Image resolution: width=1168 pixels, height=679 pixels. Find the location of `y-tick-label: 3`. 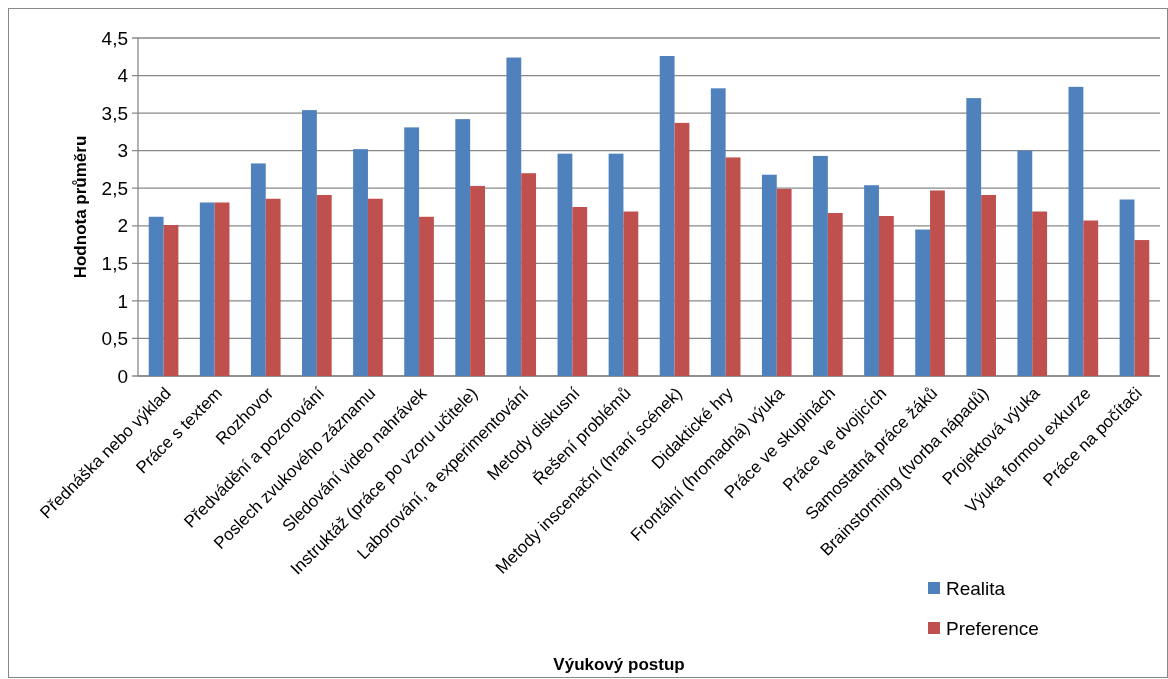

y-tick-label: 3 is located at coordinates (122, 151).